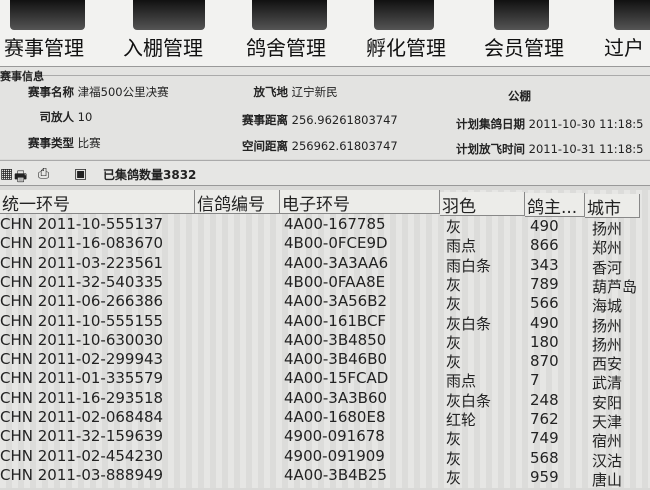  What do you see at coordinates (335, 320) in the screenshot?
I see `e-ring-cell: 4A00-161BCF` at bounding box center [335, 320].